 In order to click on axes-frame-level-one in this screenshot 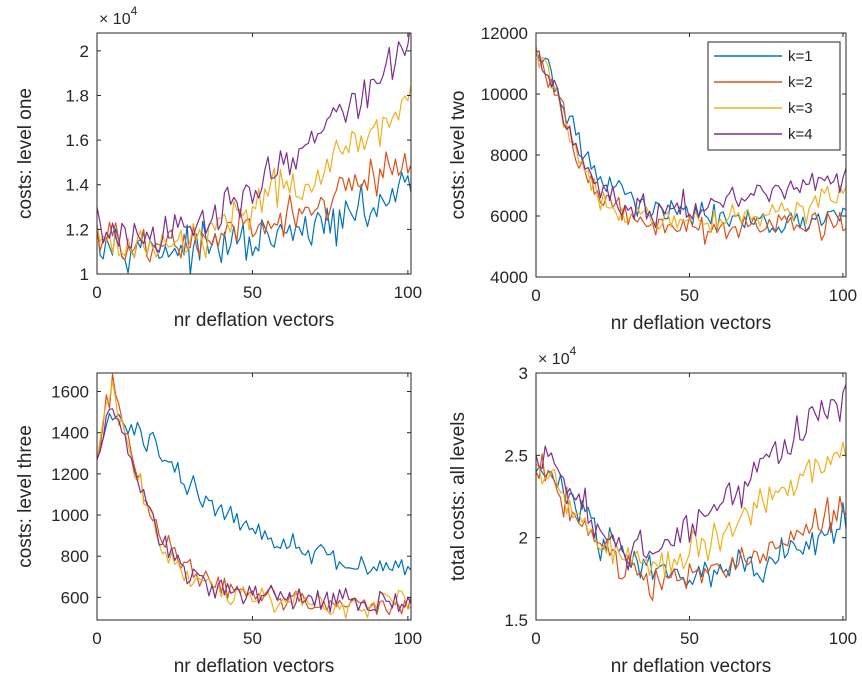, I will do `click(254, 153)`.